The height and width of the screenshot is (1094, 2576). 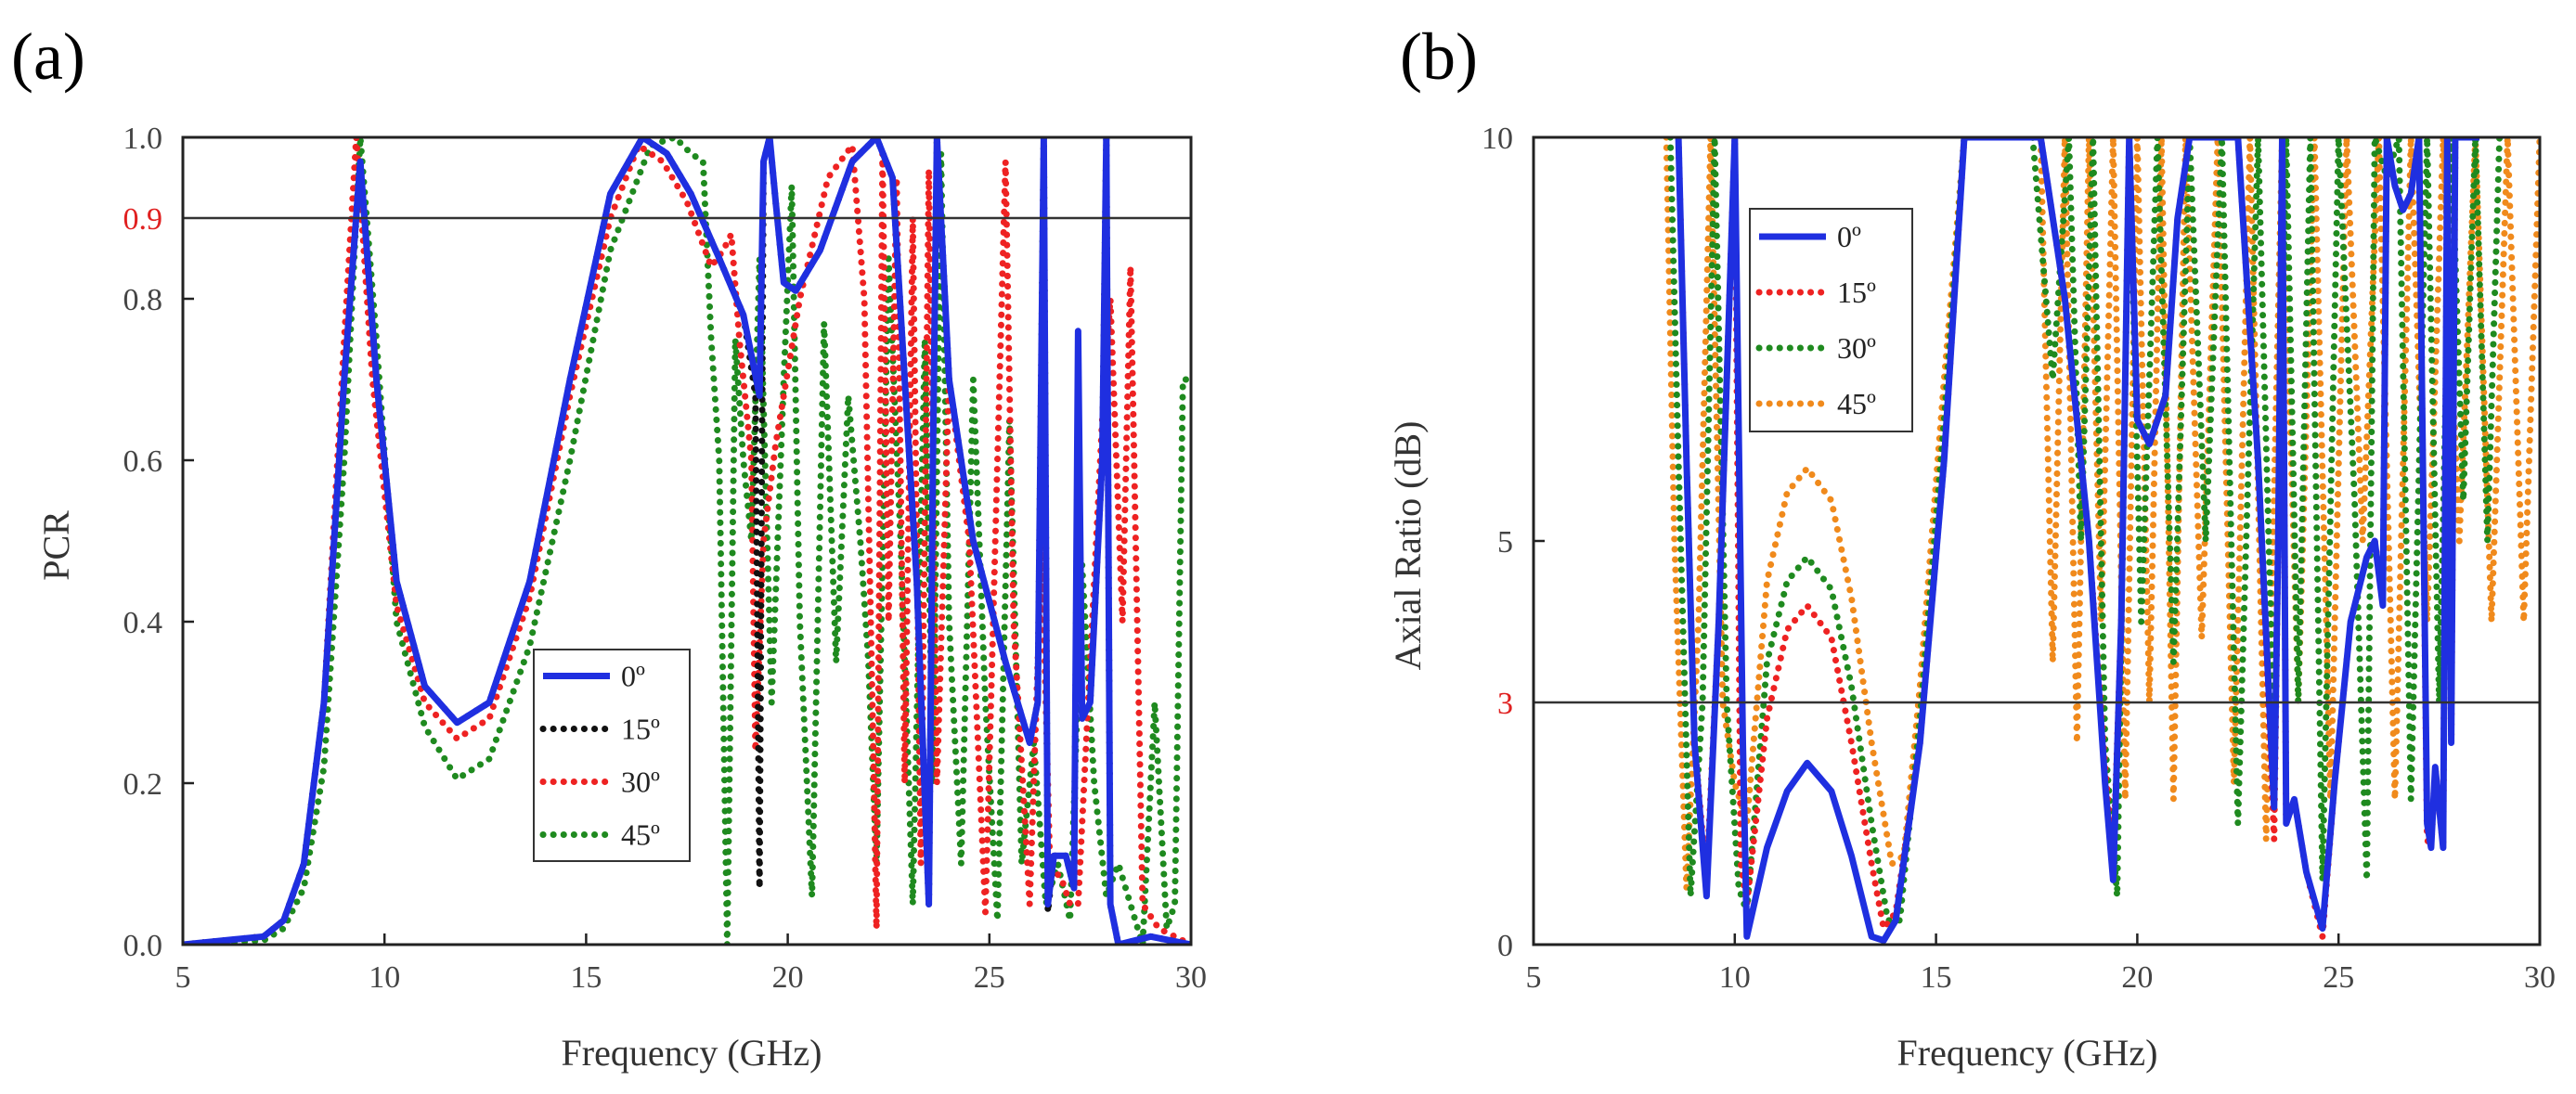 I want to click on y-tick-label-a: 0.2, so click(x=143, y=784).